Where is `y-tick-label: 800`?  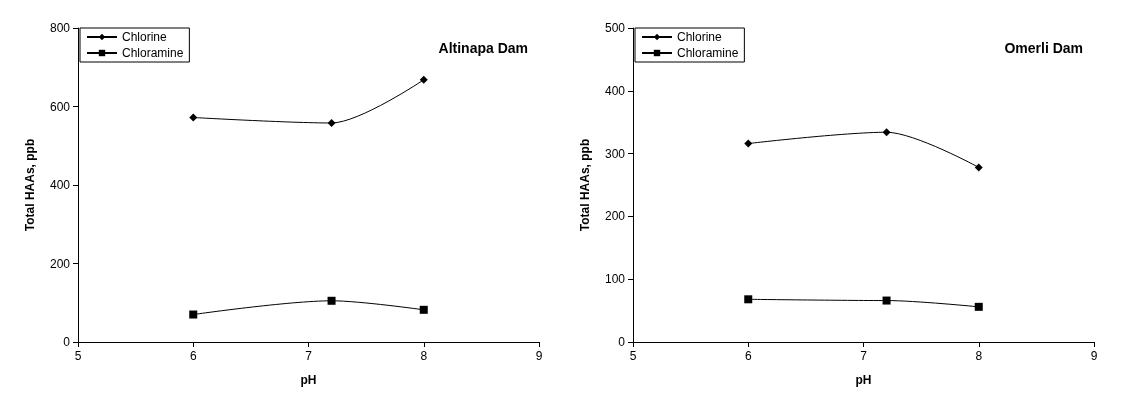
y-tick-label: 800 is located at coordinates (60, 28).